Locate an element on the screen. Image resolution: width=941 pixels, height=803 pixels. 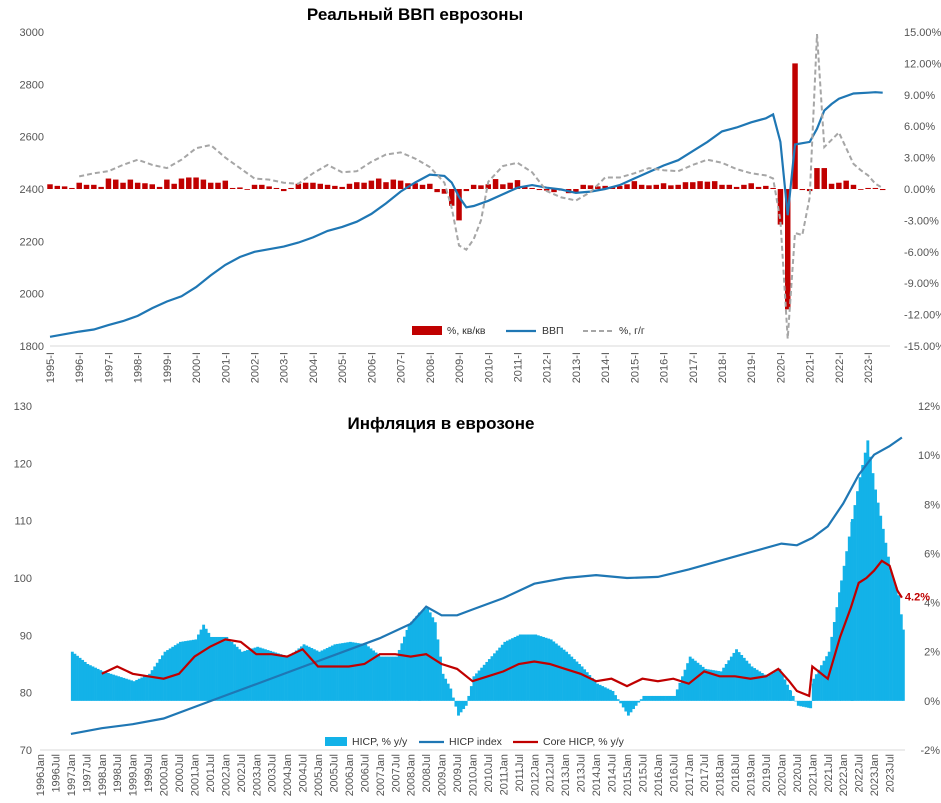
x-tick-label: 2023-I is located at coordinates (869, 367).